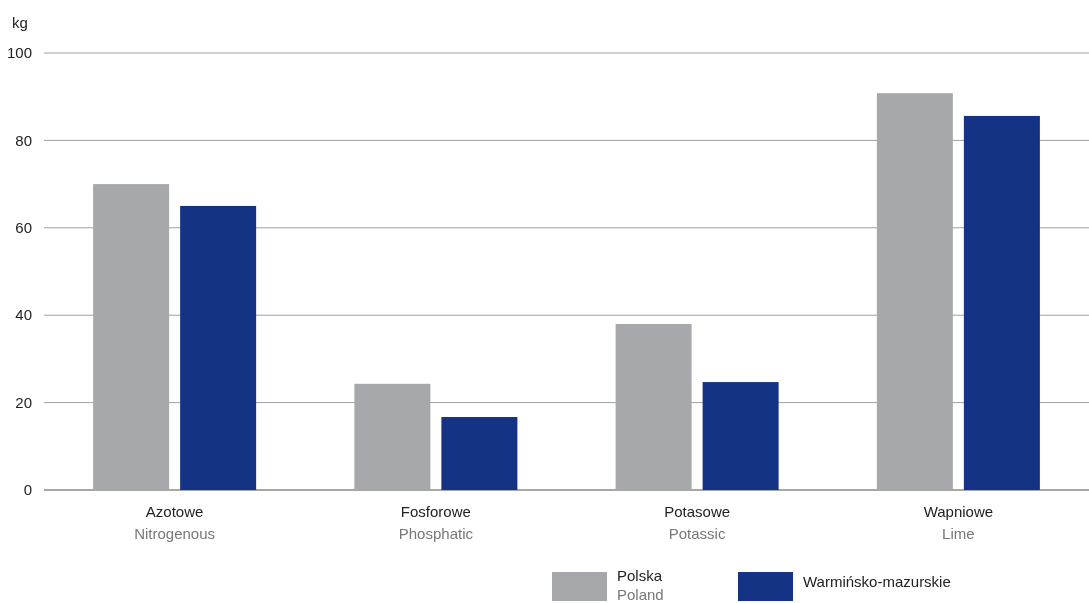 The image size is (1089, 603). Describe the element at coordinates (19, 53) in the screenshot. I see `y-tick-label: 100` at that location.